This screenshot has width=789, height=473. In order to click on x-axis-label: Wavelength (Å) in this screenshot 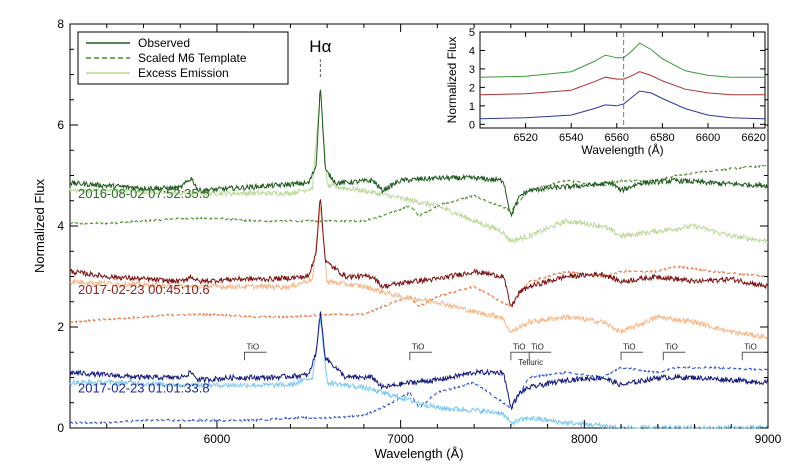, I will do `click(418, 453)`.